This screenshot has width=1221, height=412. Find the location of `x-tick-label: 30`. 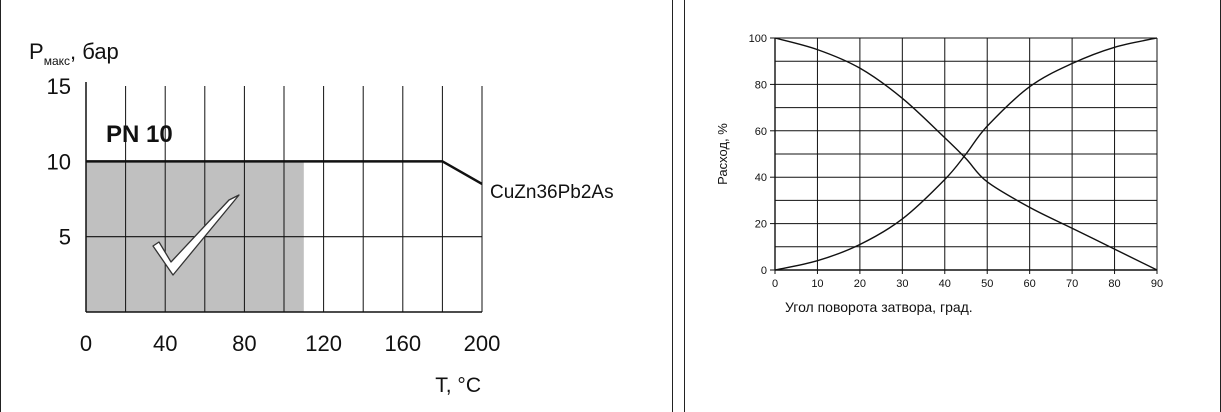

x-tick-label: 30 is located at coordinates (902, 284).